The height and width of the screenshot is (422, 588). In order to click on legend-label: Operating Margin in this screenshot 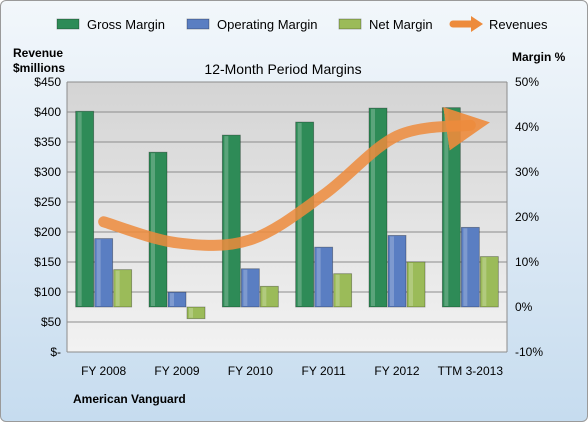, I will do `click(267, 24)`.